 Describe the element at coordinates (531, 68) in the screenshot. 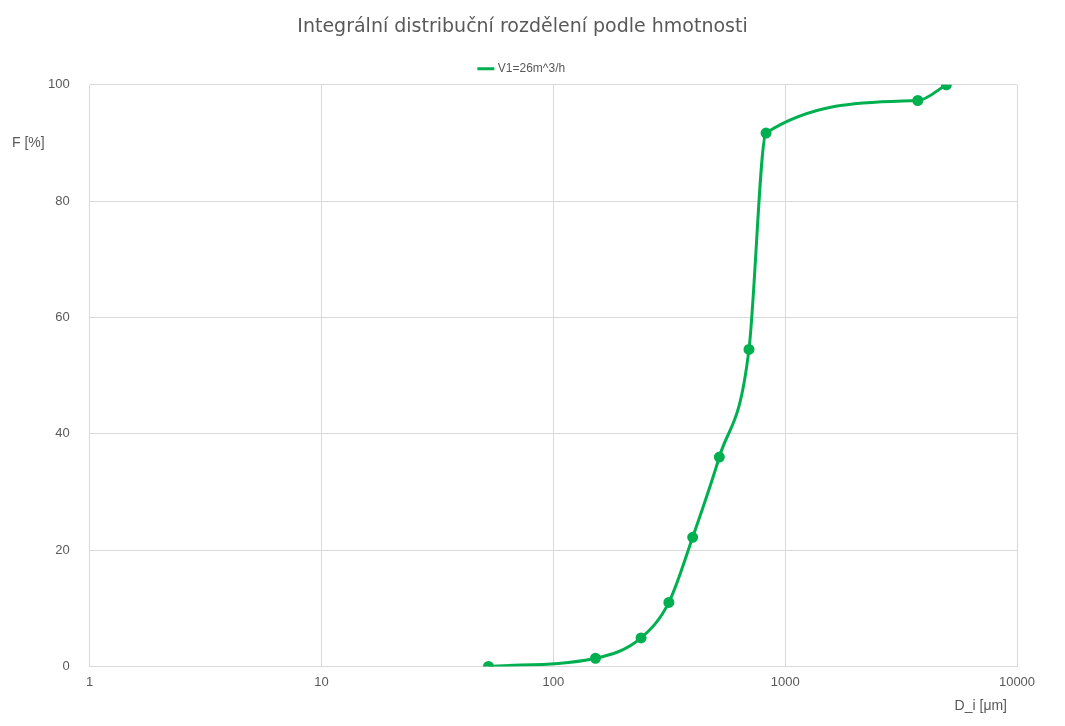

I see `legend-label: V1=26m^3/h` at that location.